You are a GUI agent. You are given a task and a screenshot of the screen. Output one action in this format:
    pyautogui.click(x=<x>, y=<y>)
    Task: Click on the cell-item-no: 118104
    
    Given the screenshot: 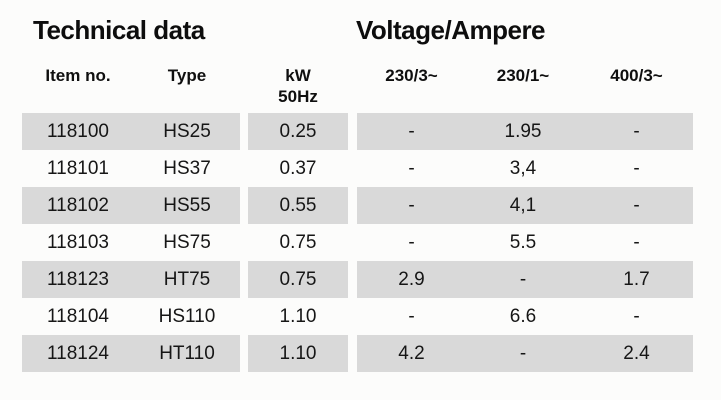 What is the action you would take?
    pyautogui.click(x=78, y=316)
    